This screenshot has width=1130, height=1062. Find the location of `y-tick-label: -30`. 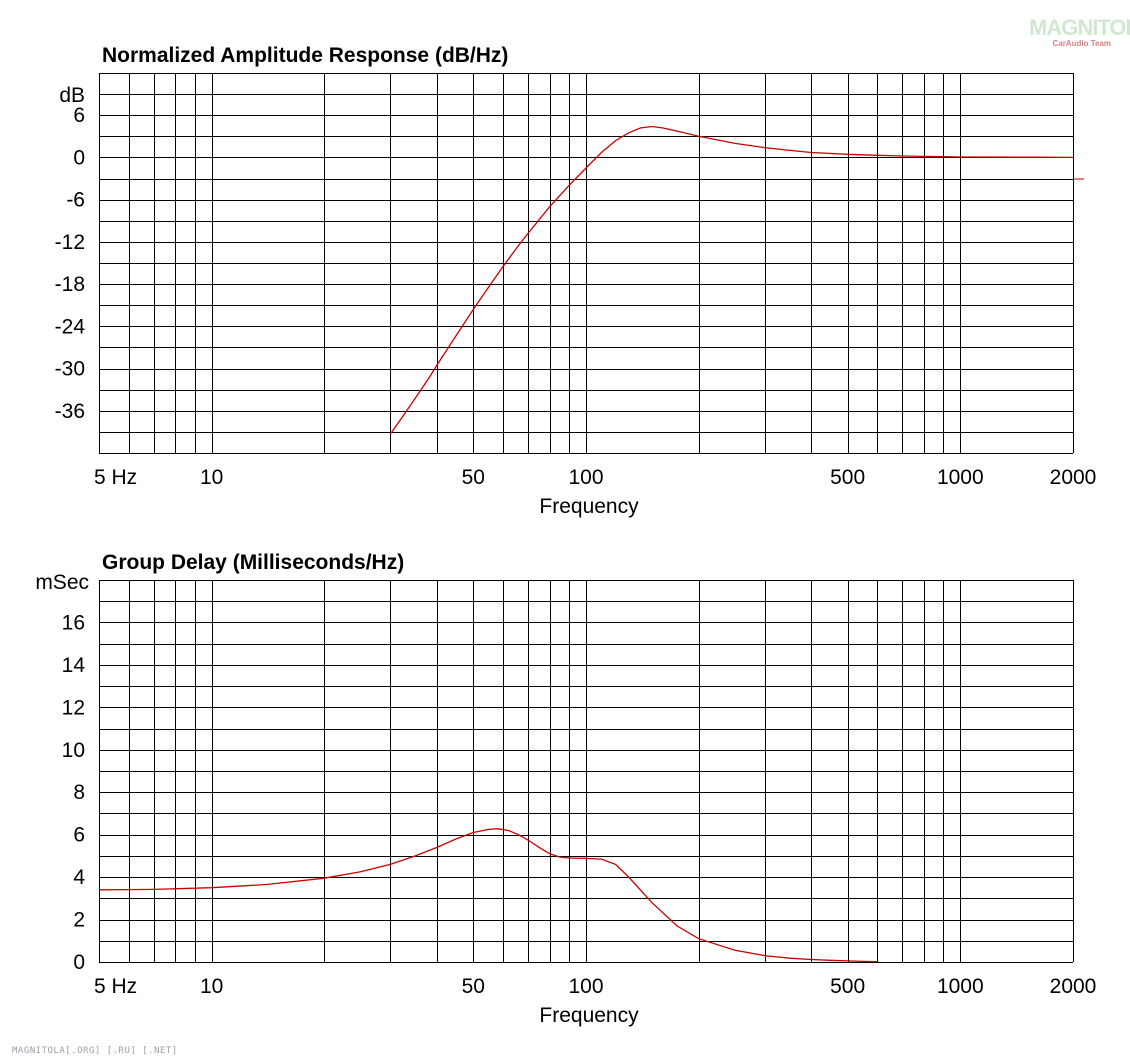

y-tick-label: -30 is located at coordinates (70, 369).